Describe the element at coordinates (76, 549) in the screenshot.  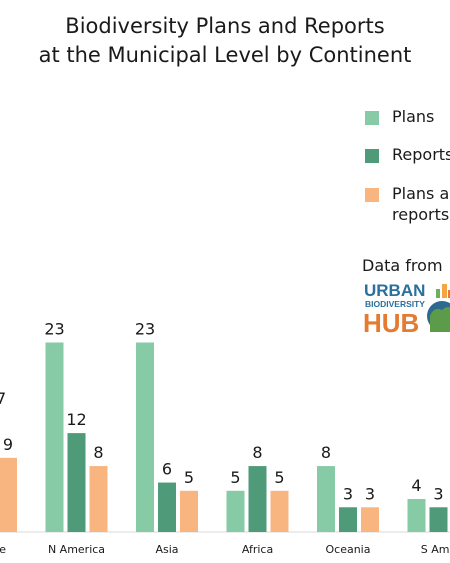
I see `x-tick-label: N America` at that location.